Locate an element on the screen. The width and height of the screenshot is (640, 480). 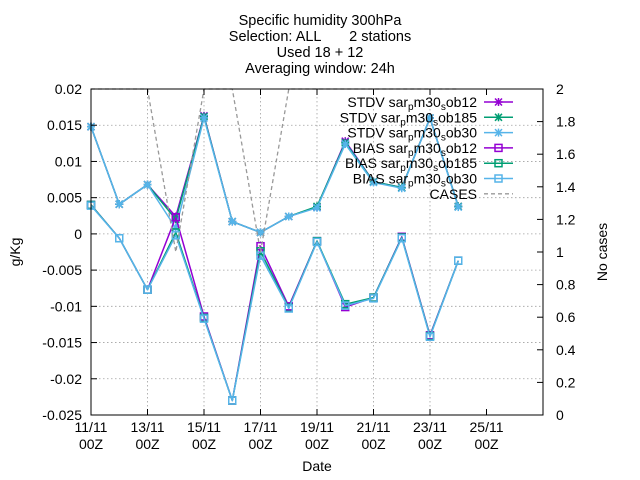
y2-tick-label: 0.4 is located at coordinates (566, 350).